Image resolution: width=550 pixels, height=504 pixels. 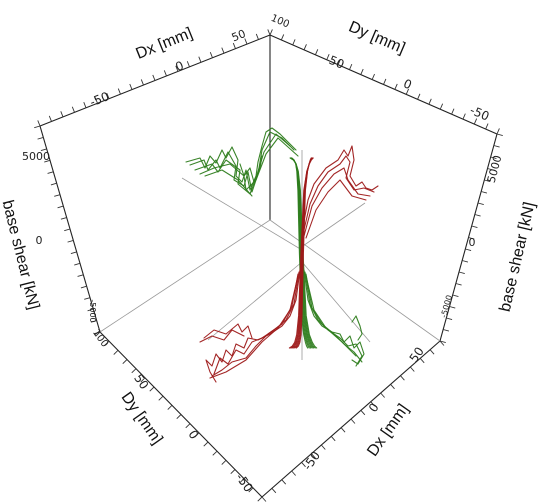 What do you see at coordinates (407, 84) in the screenshot?
I see `tick-label-dy-top-0: 0` at bounding box center [407, 84].